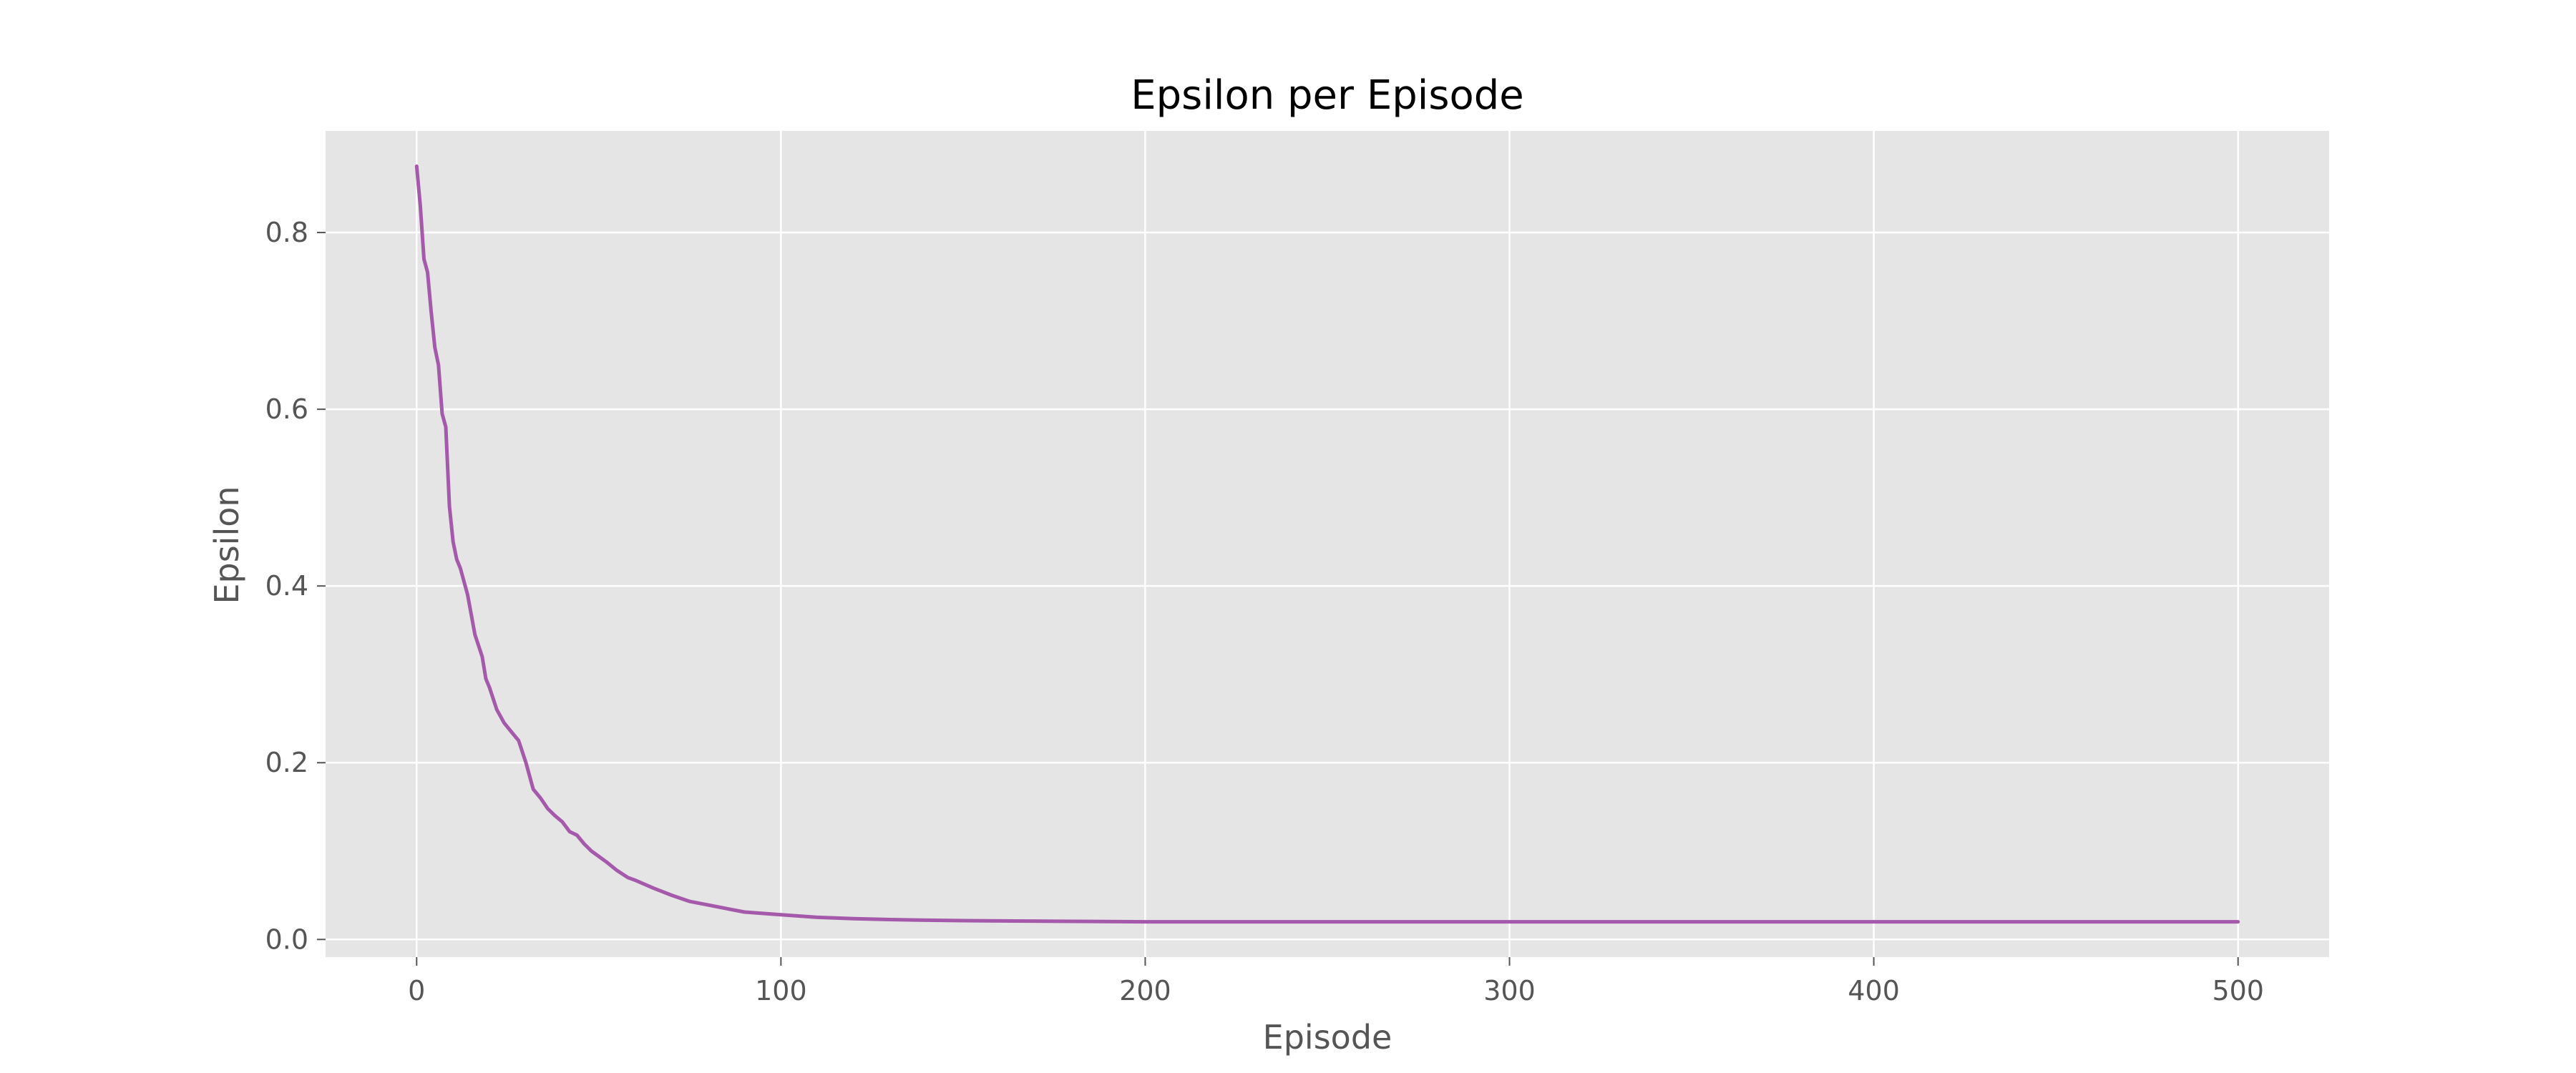  Describe the element at coordinates (1327, 95) in the screenshot. I see `chart-title: Epsilon per Episode` at that location.